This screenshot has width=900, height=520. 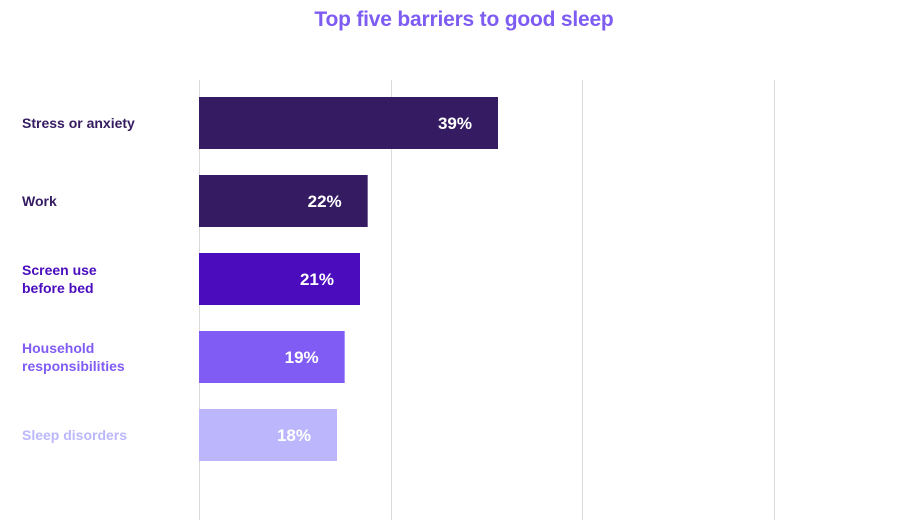 I want to click on bar-value-label-2: 22%, so click(x=325, y=201).